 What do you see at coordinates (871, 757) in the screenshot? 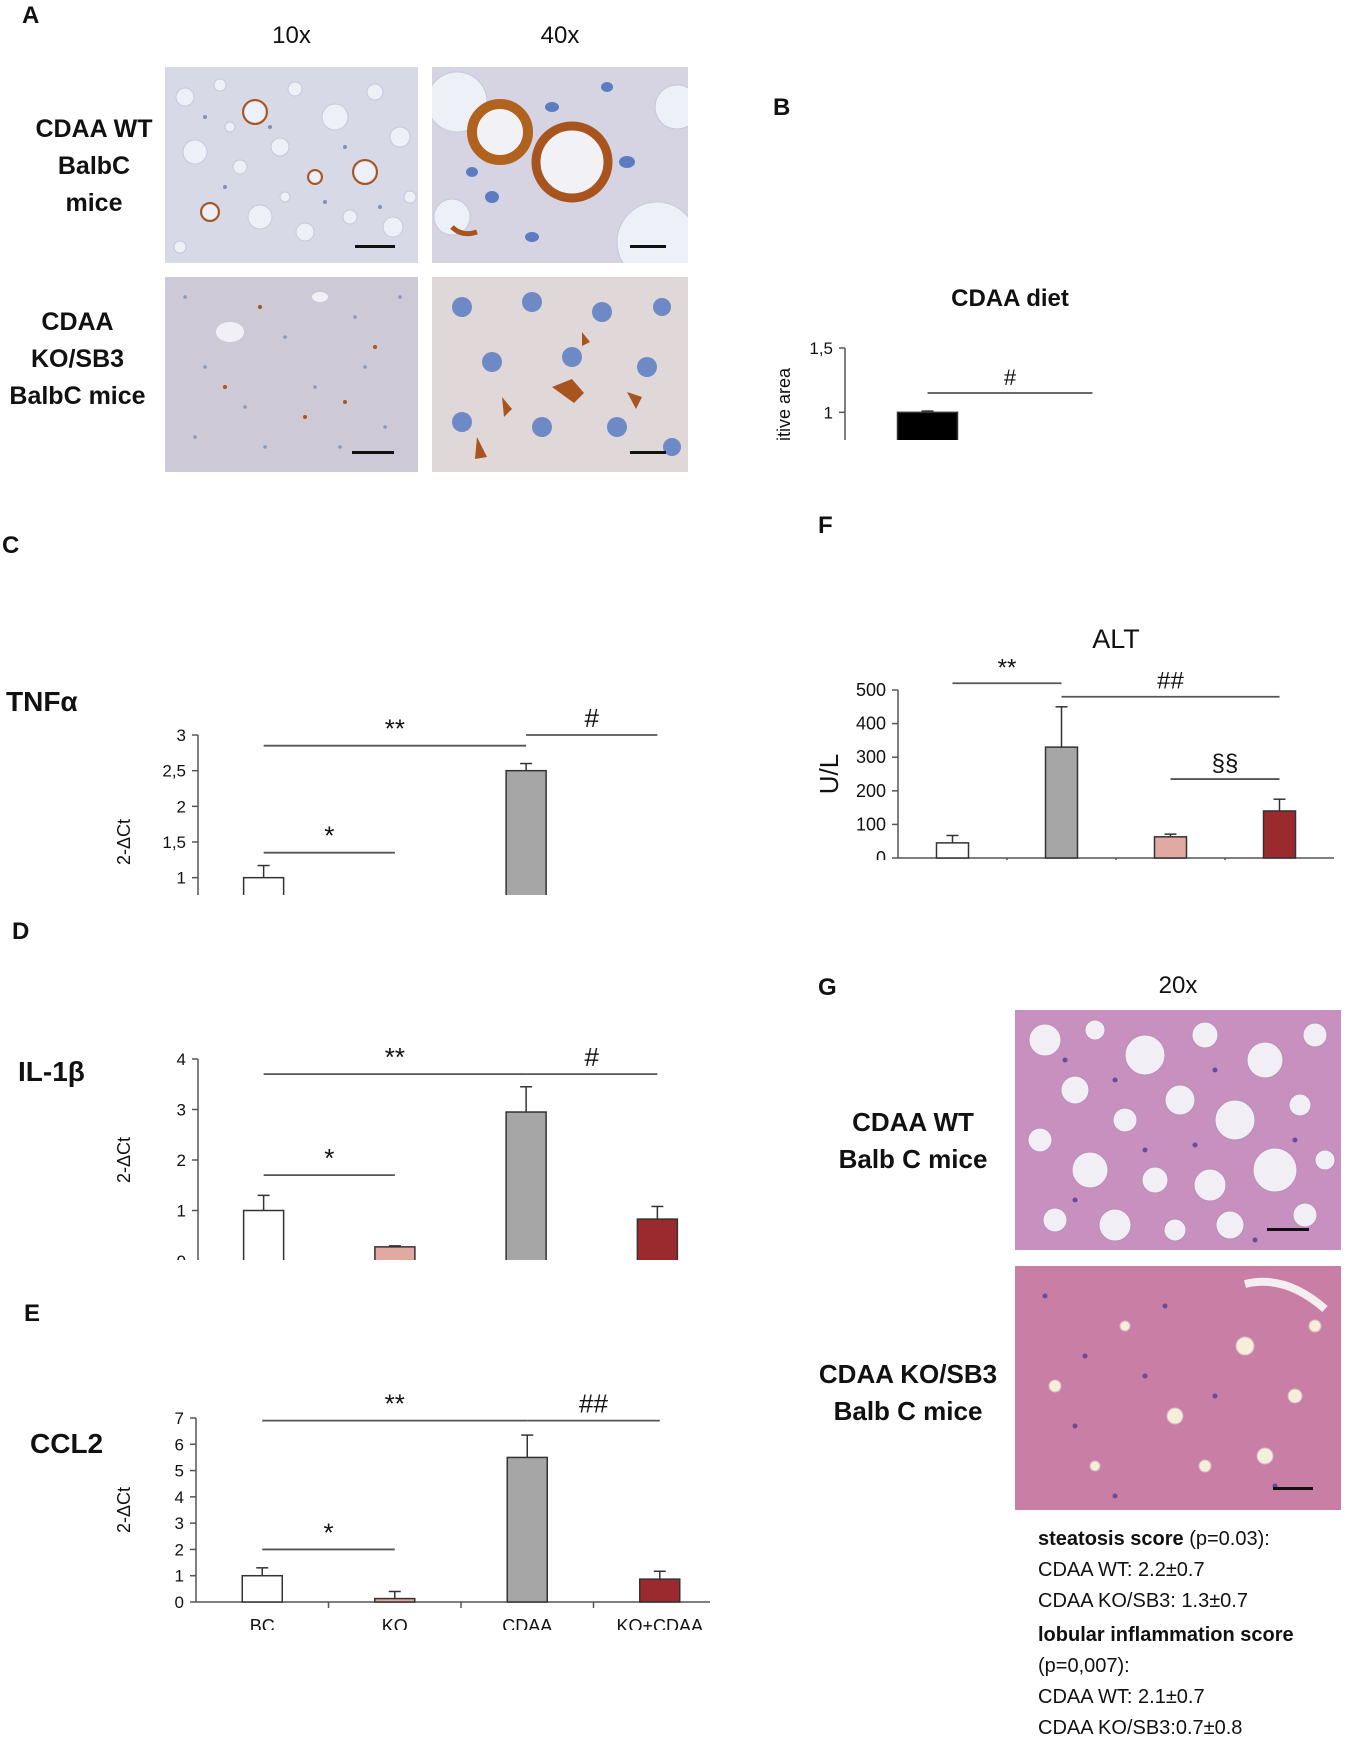
I see `y-tick-label: 300` at bounding box center [871, 757].